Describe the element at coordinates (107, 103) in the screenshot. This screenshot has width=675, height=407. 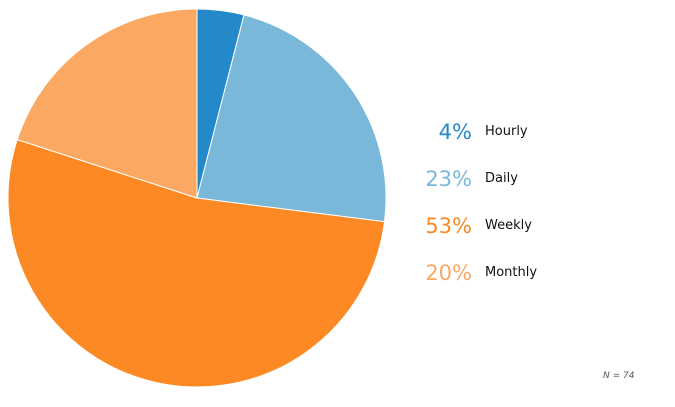
I see `pie-slice-monthly` at that location.